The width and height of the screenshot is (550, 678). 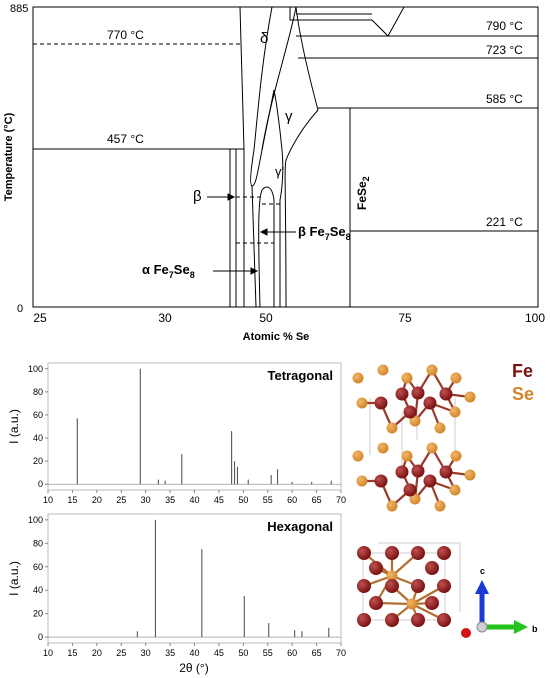 I want to click on gamma-prime-phase-label: γ', so click(x=279, y=171).